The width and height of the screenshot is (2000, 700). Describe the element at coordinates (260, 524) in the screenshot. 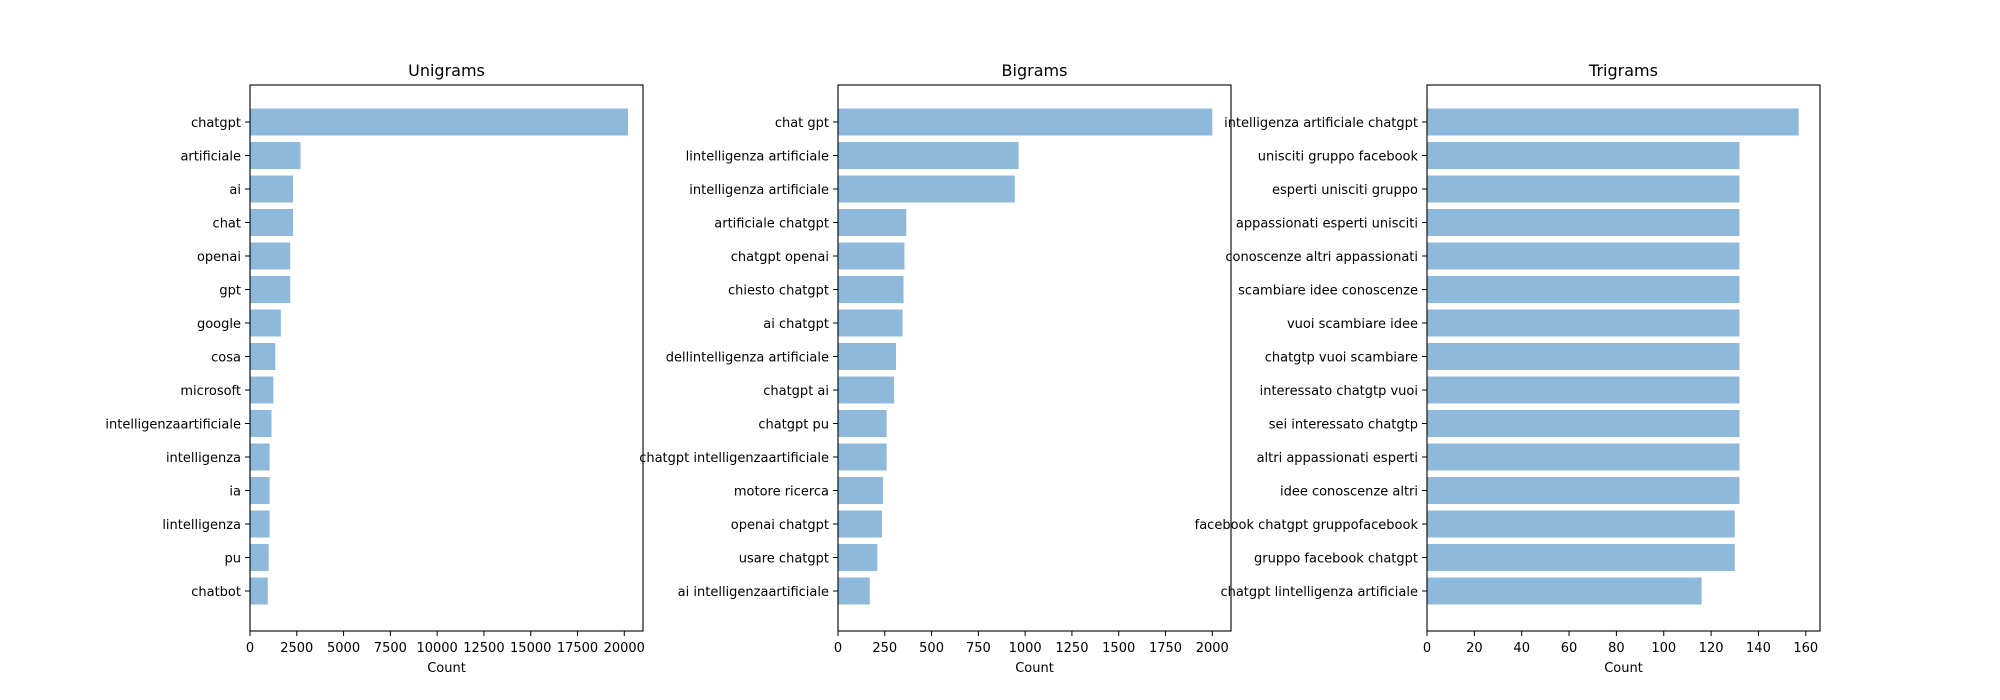

I see `bar-lintelligenza` at that location.